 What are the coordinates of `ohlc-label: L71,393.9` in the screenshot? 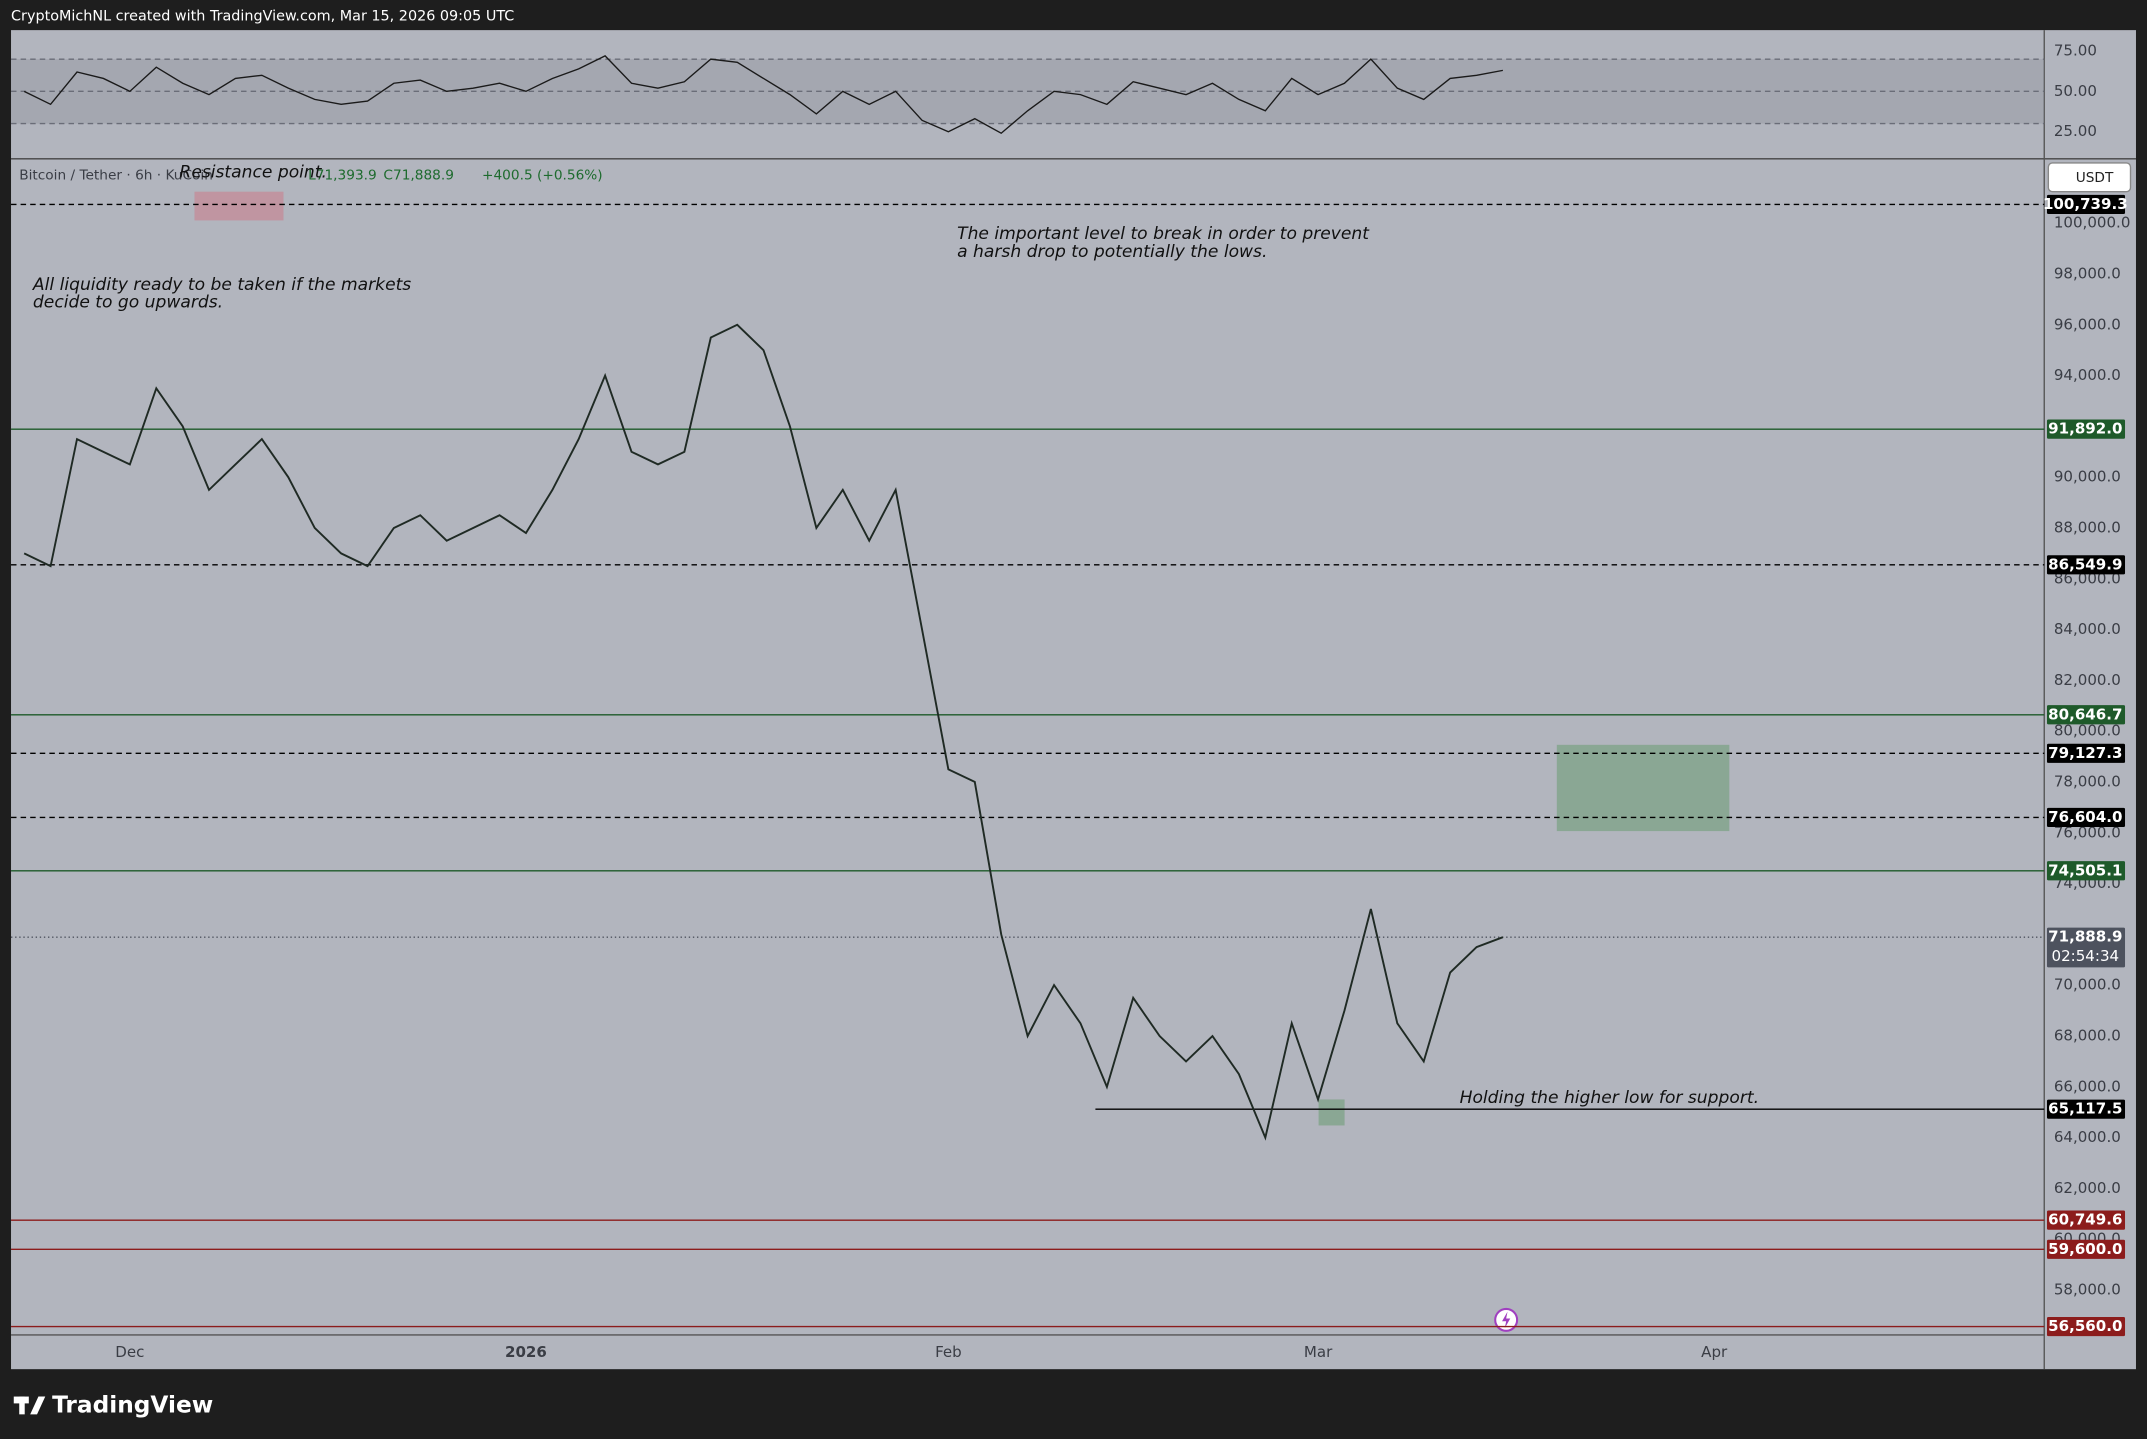 It's located at (342, 175).